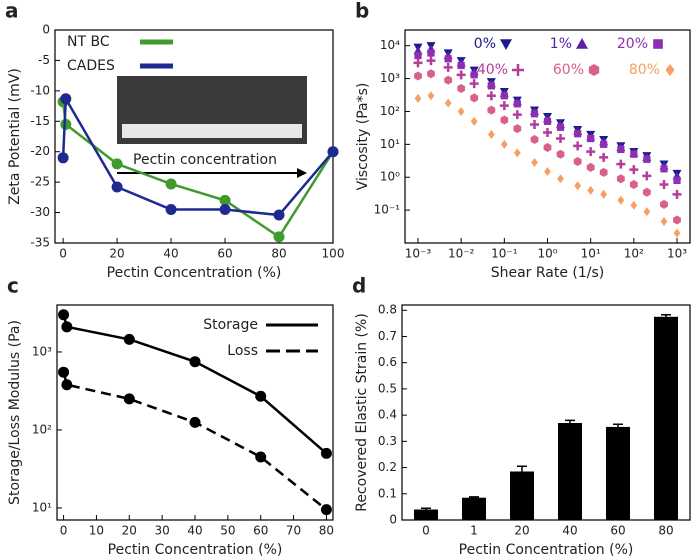 This screenshot has height=557, width=696. Describe the element at coordinates (387, 310) in the screenshot. I see `y-tick-label: 0.8` at that location.